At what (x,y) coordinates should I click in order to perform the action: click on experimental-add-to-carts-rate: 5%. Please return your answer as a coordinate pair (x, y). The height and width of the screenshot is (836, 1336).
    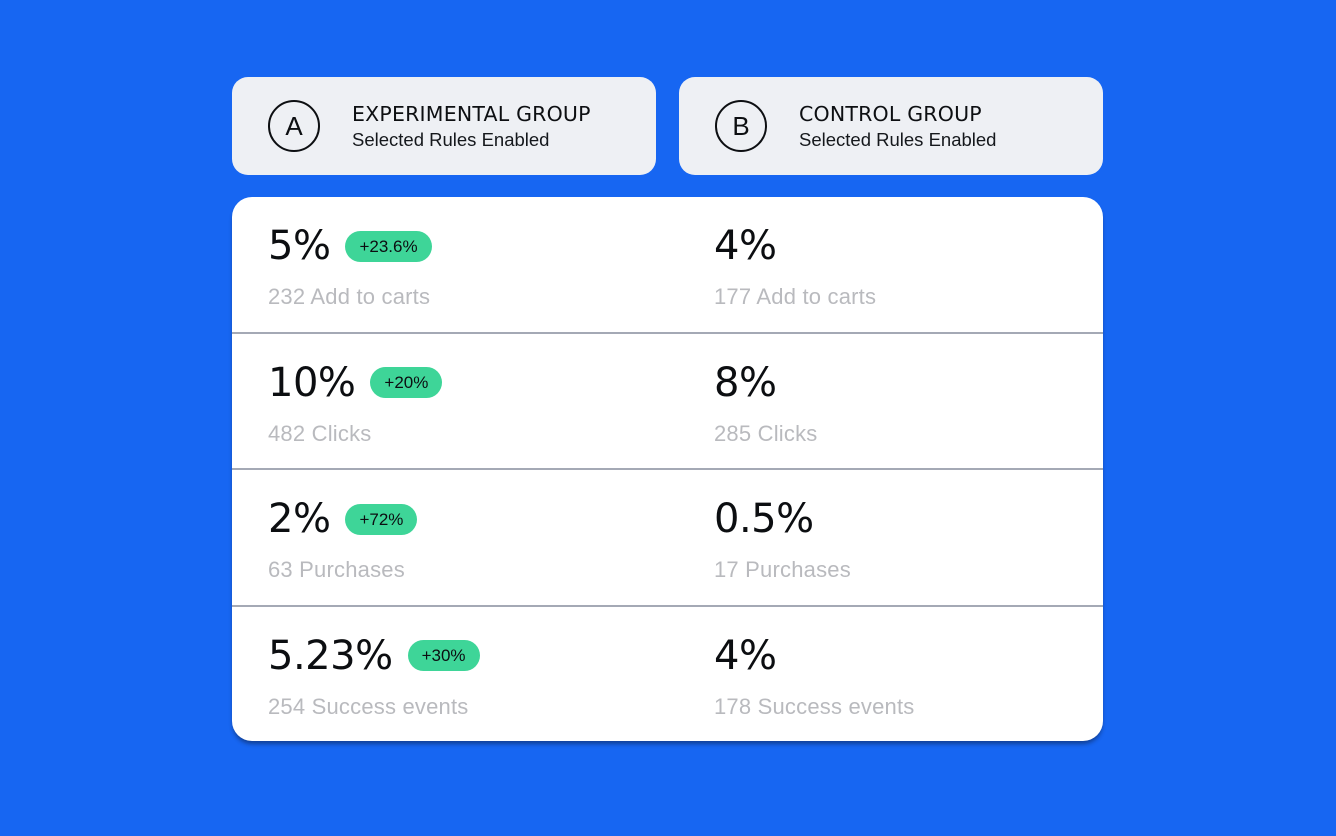
    Looking at the image, I should click on (299, 246).